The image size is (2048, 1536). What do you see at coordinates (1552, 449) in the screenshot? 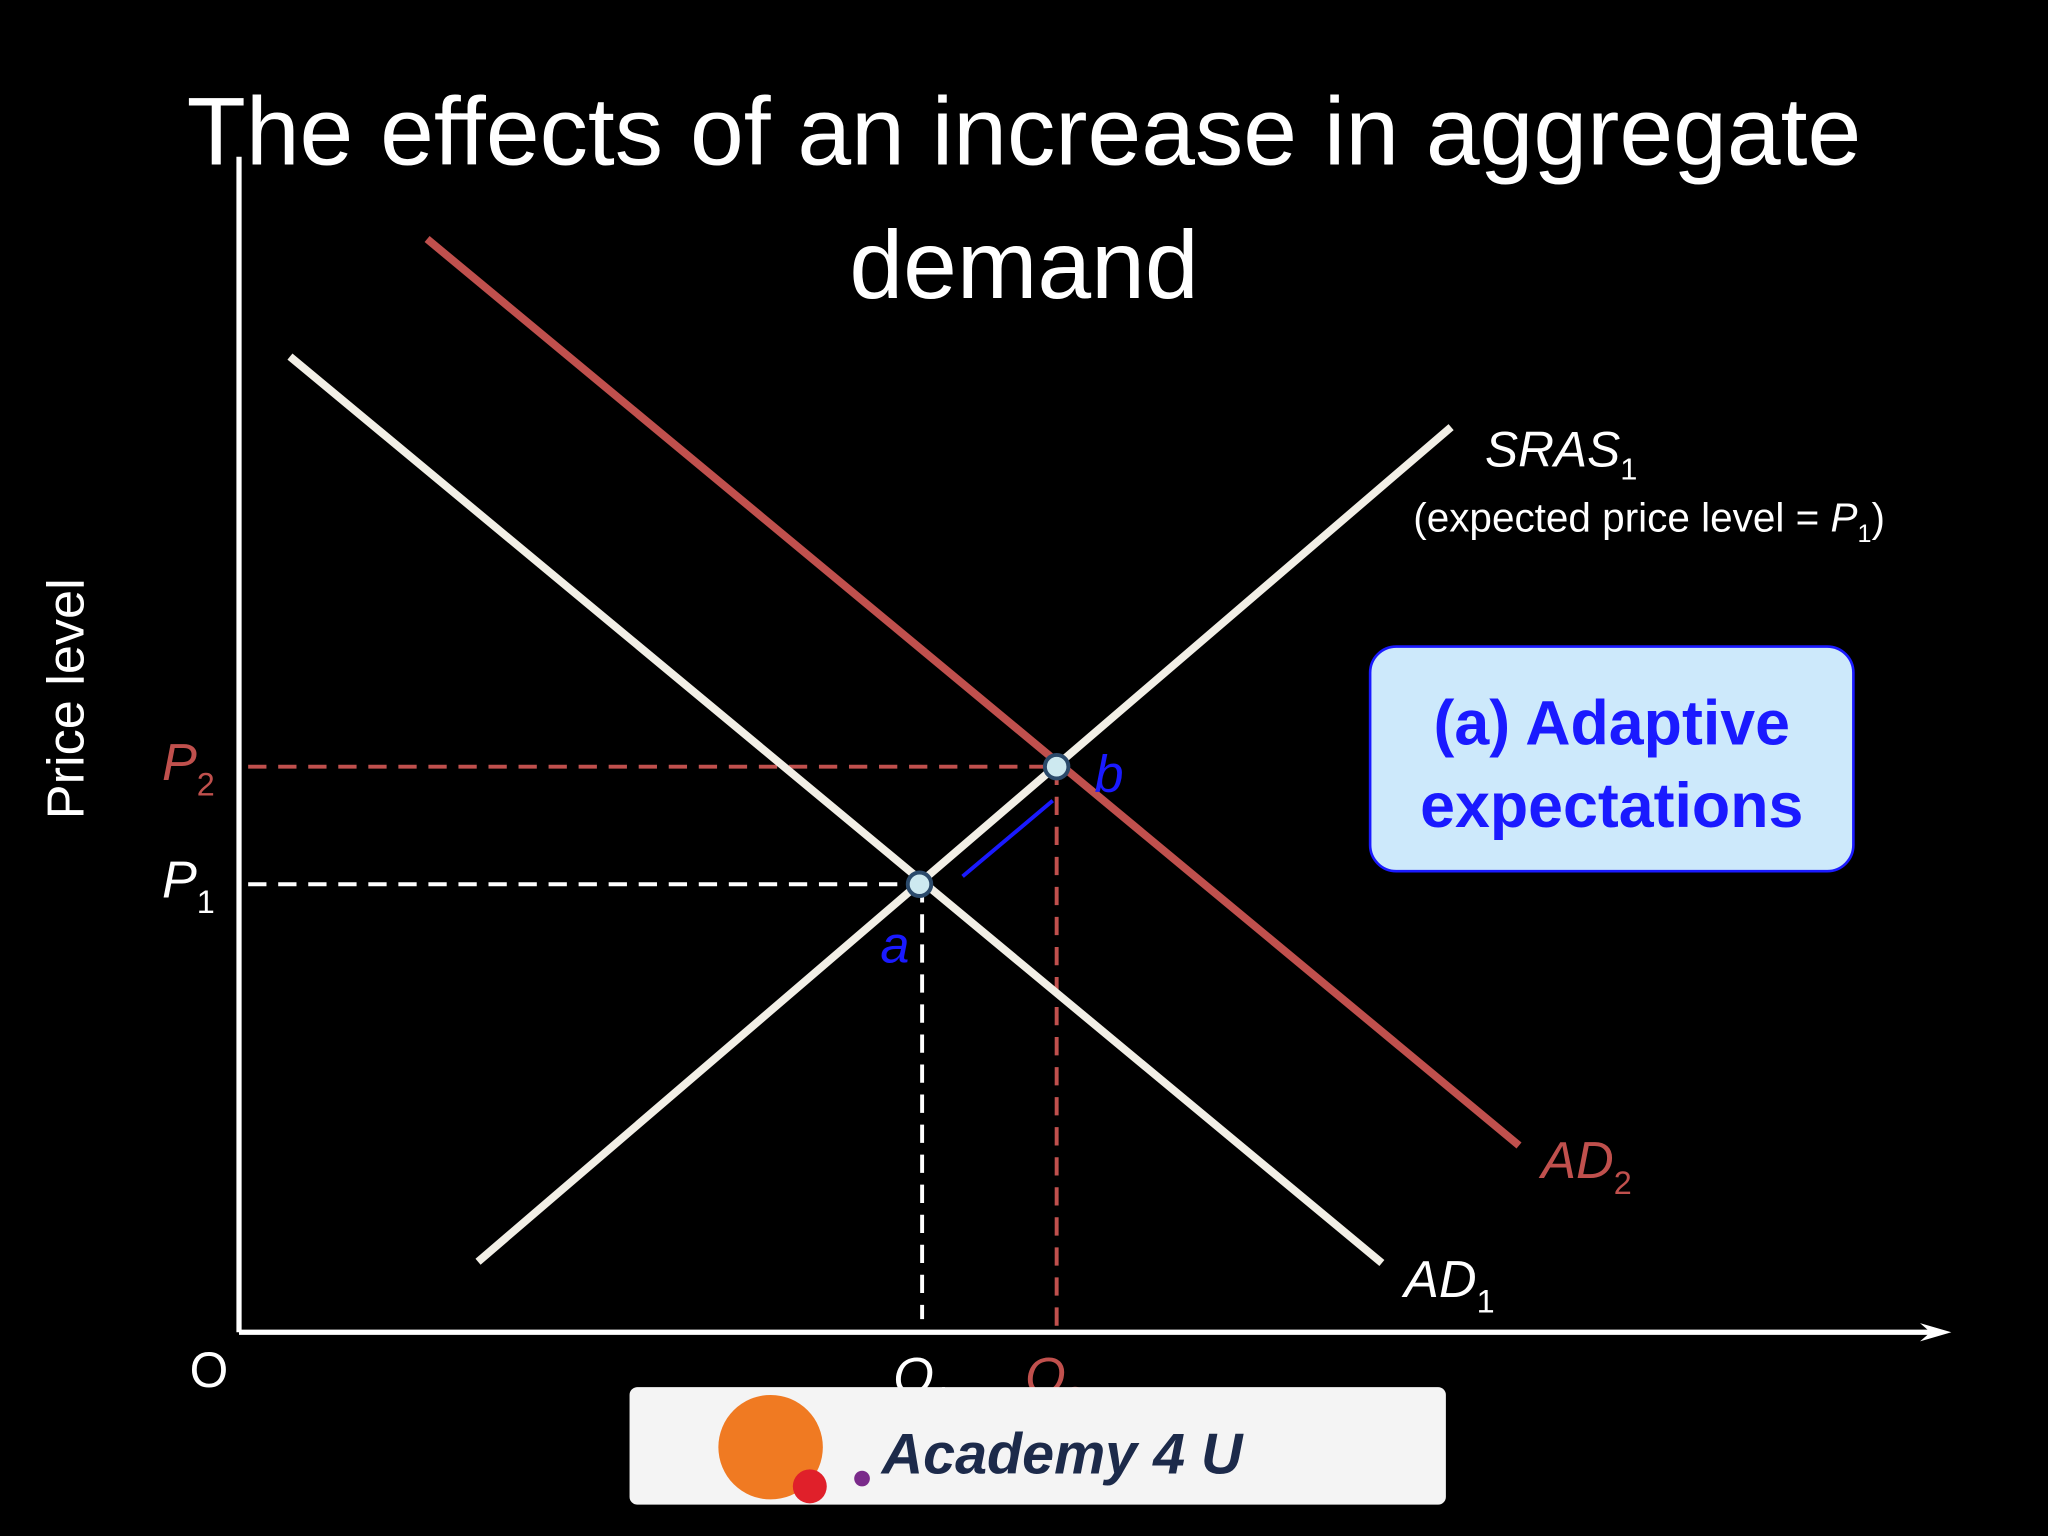
I see `label-main: SRAS` at bounding box center [1552, 449].